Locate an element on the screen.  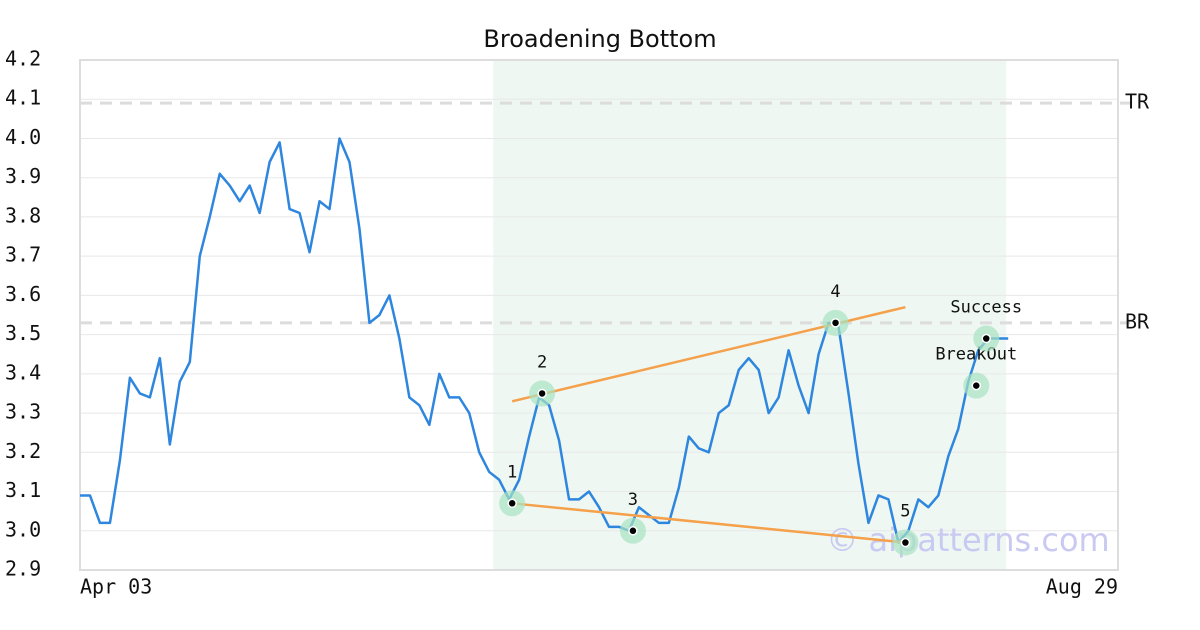
y-tick-label: 2.9 is located at coordinates (23, 569).